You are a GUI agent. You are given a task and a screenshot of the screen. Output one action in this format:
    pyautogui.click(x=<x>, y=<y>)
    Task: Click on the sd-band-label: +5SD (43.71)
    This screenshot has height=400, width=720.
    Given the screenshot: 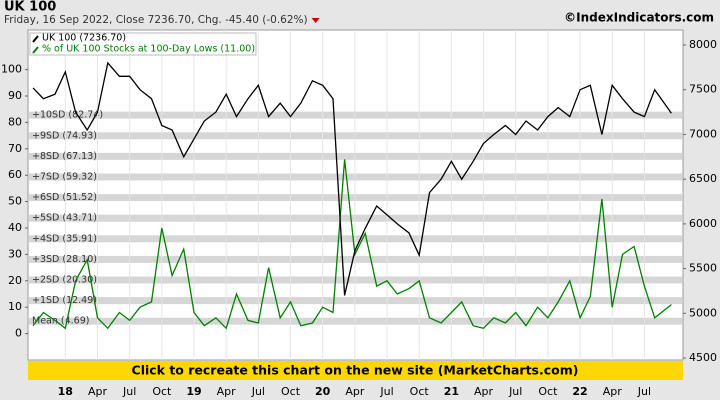 What is the action you would take?
    pyautogui.click(x=64, y=218)
    